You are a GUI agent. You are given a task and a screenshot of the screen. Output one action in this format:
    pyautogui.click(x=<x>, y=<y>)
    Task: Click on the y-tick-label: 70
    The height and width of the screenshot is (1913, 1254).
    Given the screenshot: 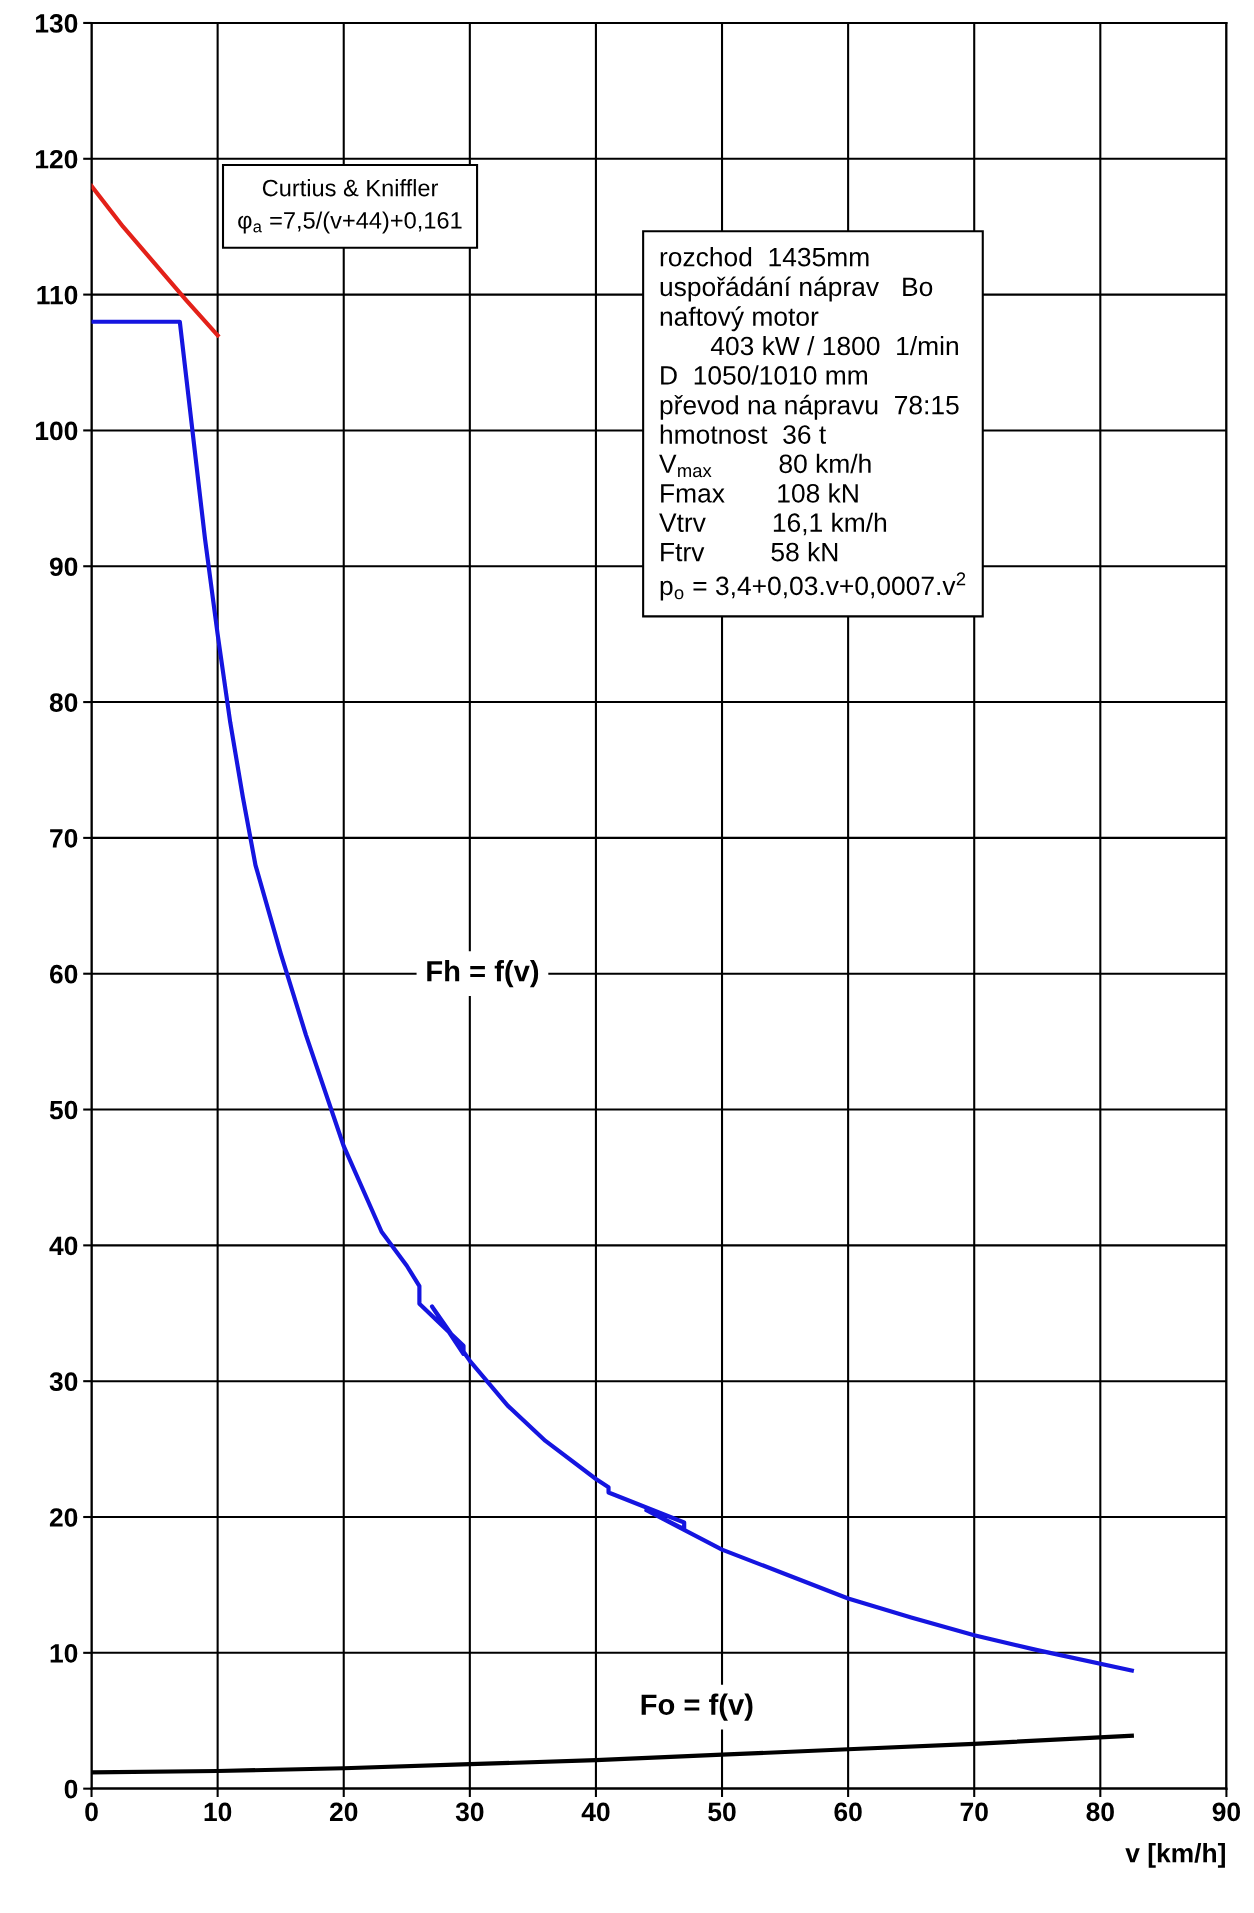 What is the action you would take?
    pyautogui.click(x=64, y=838)
    